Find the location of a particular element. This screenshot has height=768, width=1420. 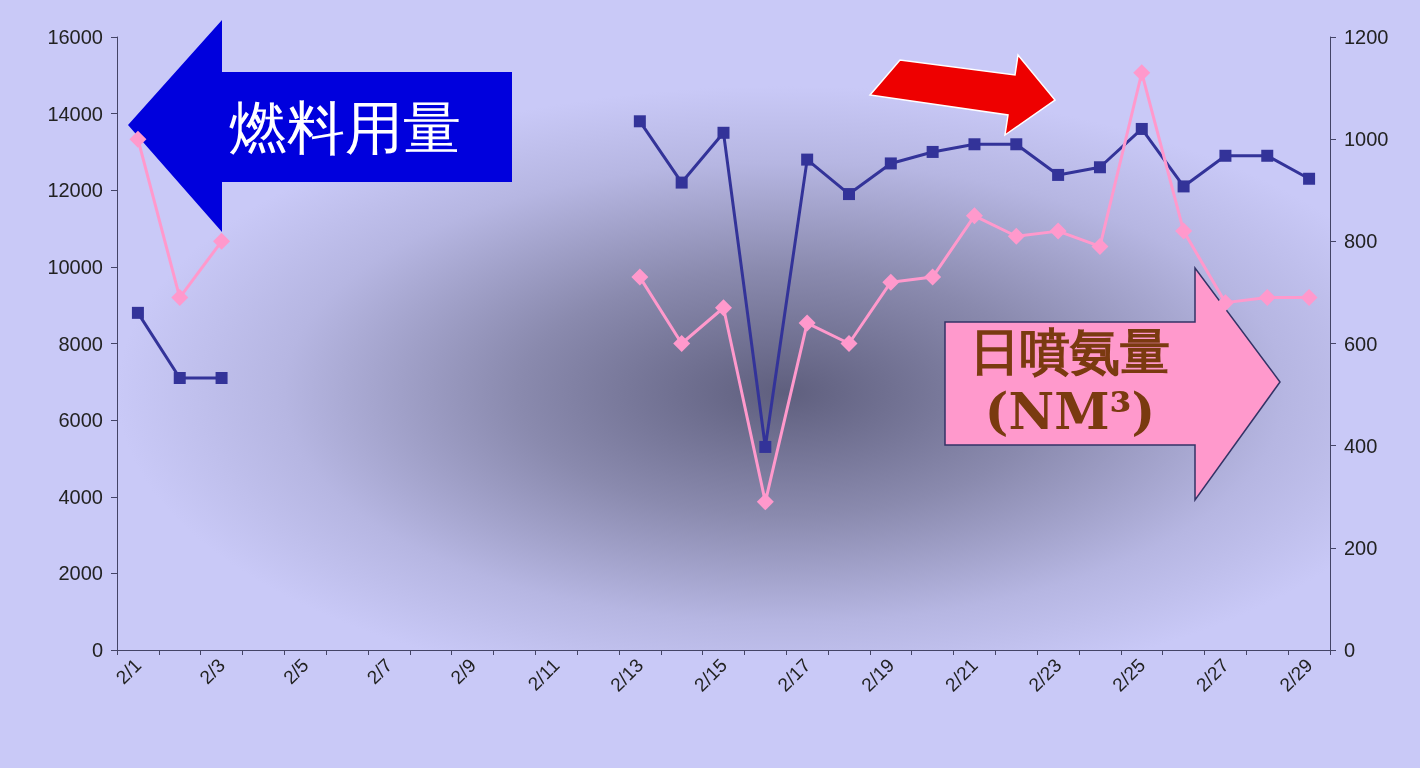

x-tick-label: 2/21 is located at coordinates (961, 675).